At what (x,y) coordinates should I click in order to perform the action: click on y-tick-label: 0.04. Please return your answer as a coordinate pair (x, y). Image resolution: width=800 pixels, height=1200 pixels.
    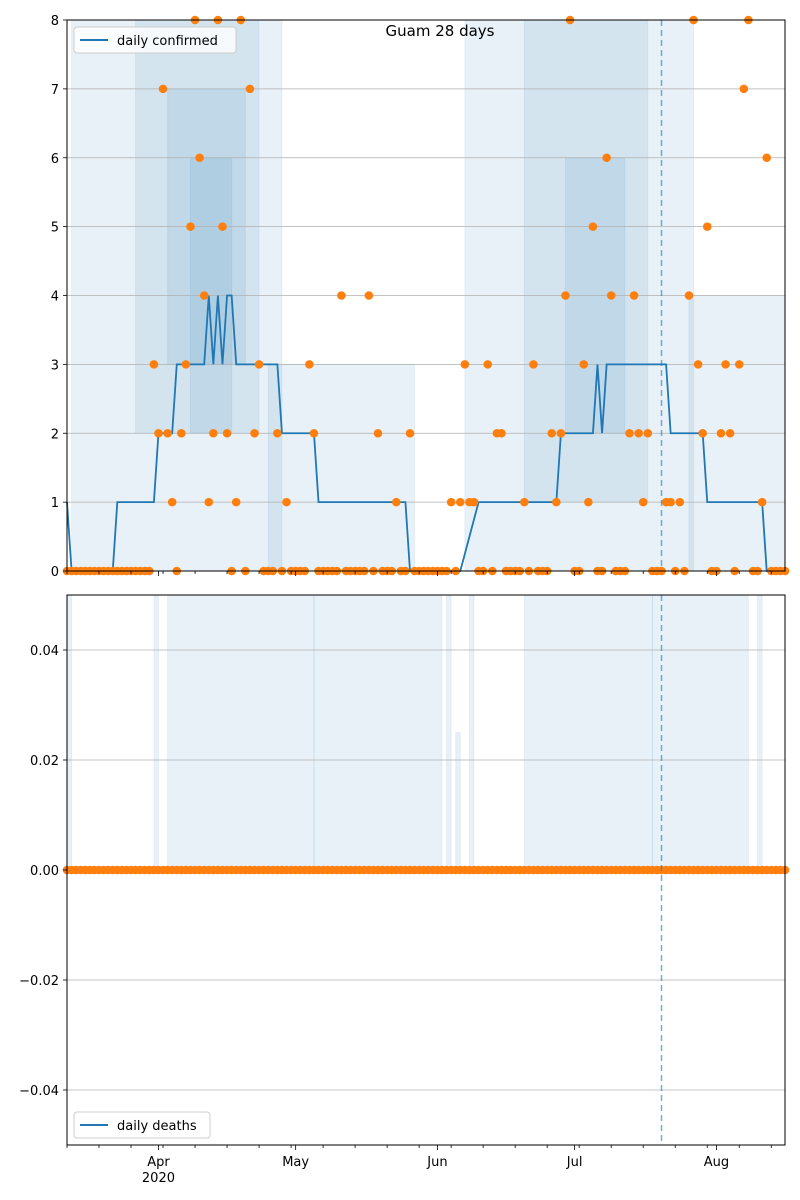
    Looking at the image, I should click on (44, 651).